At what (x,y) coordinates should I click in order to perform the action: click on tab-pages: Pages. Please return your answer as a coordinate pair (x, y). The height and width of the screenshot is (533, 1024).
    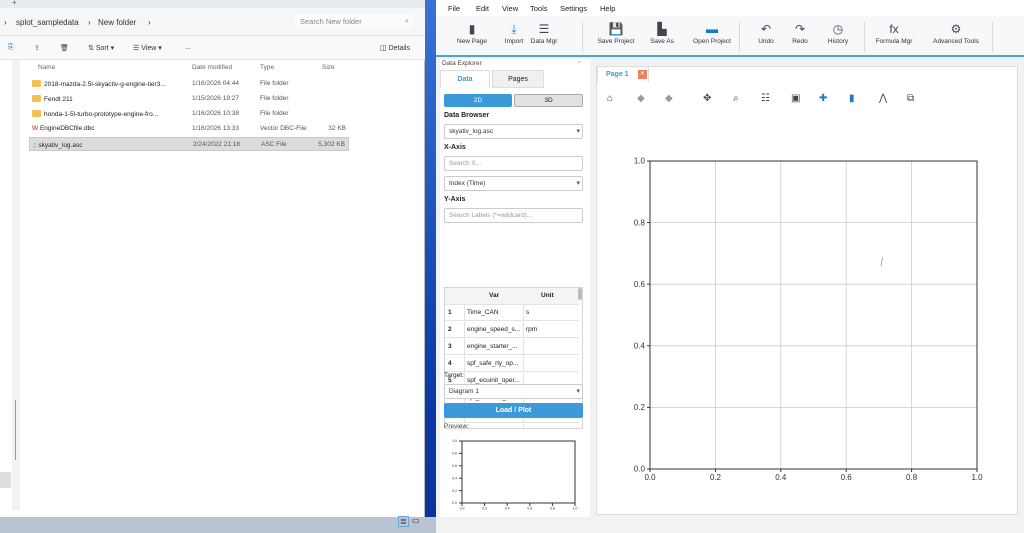
    Looking at the image, I should click on (518, 79).